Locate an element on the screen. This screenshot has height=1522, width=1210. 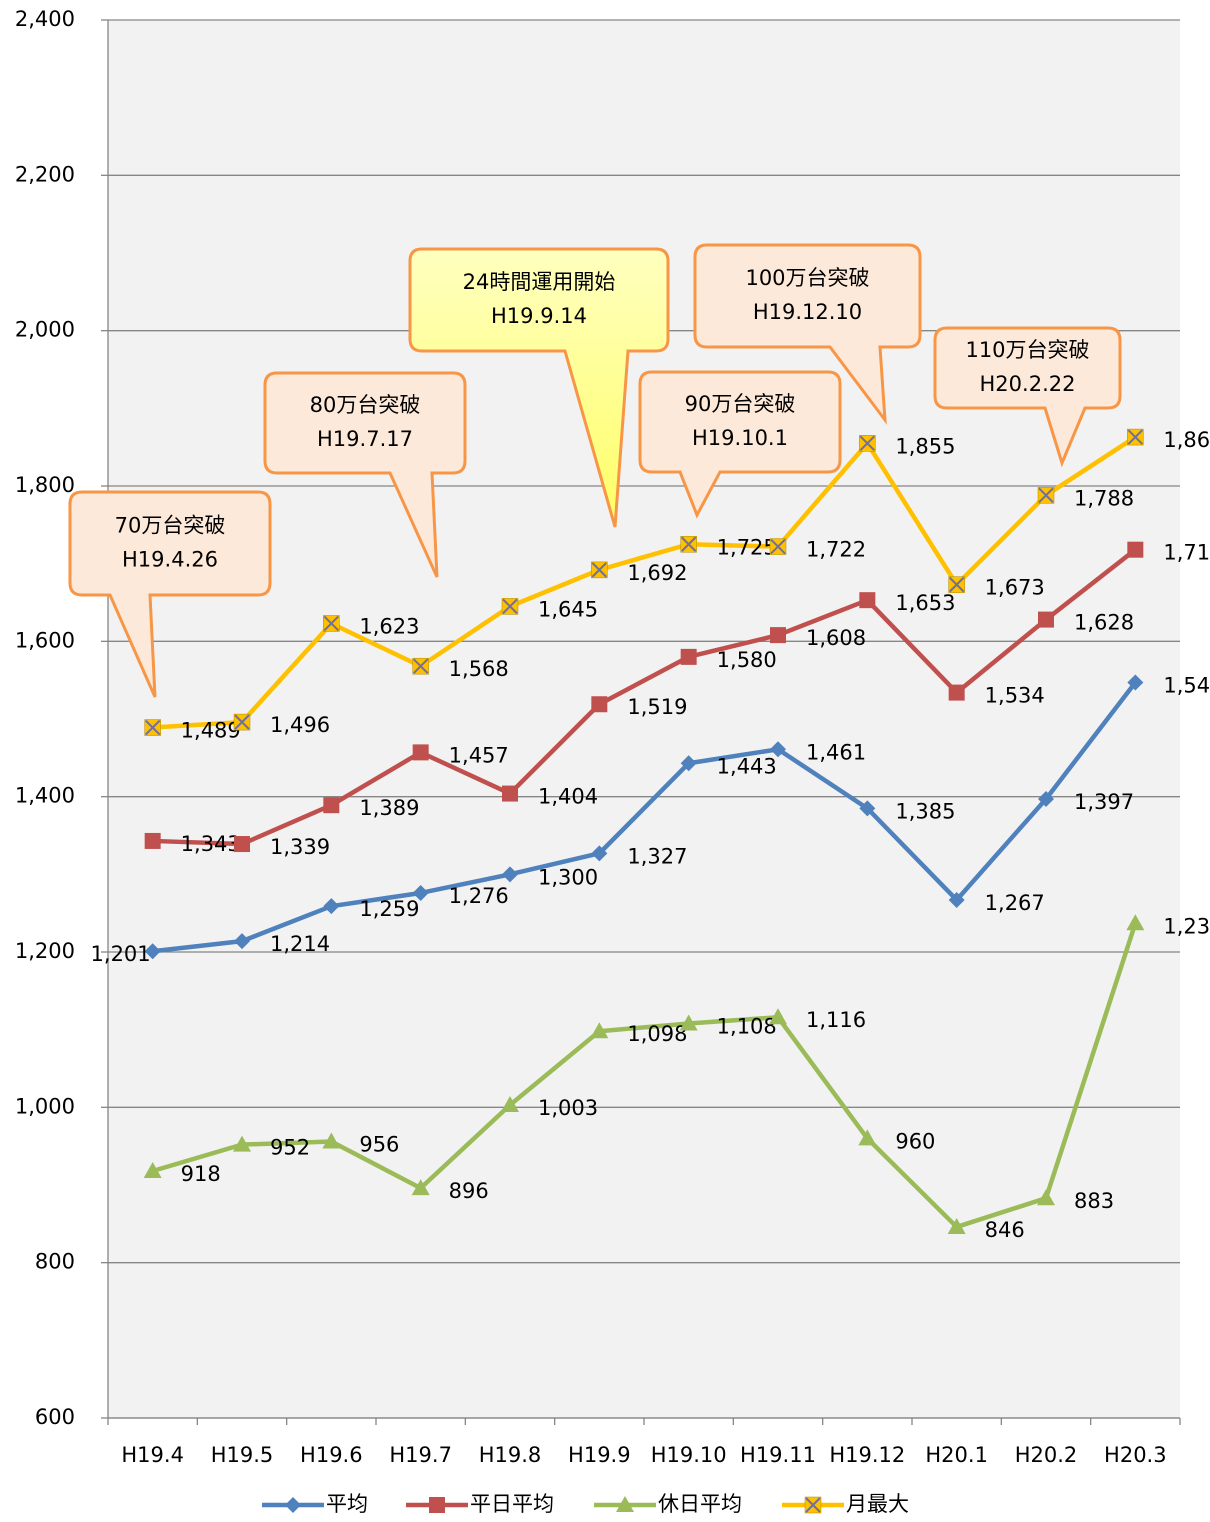
x-tick-label: H19.4 is located at coordinates (152, 1455).